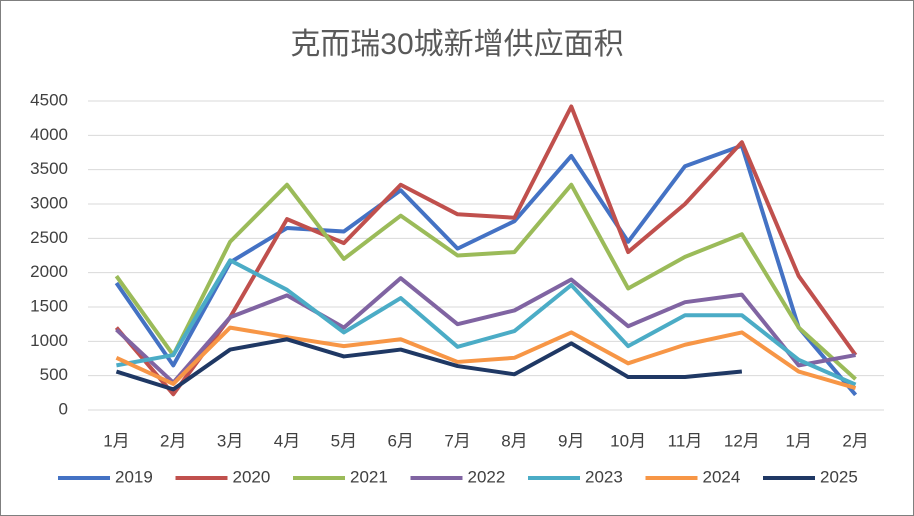 The image size is (914, 516). I want to click on legend-label: 2024, so click(722, 476).